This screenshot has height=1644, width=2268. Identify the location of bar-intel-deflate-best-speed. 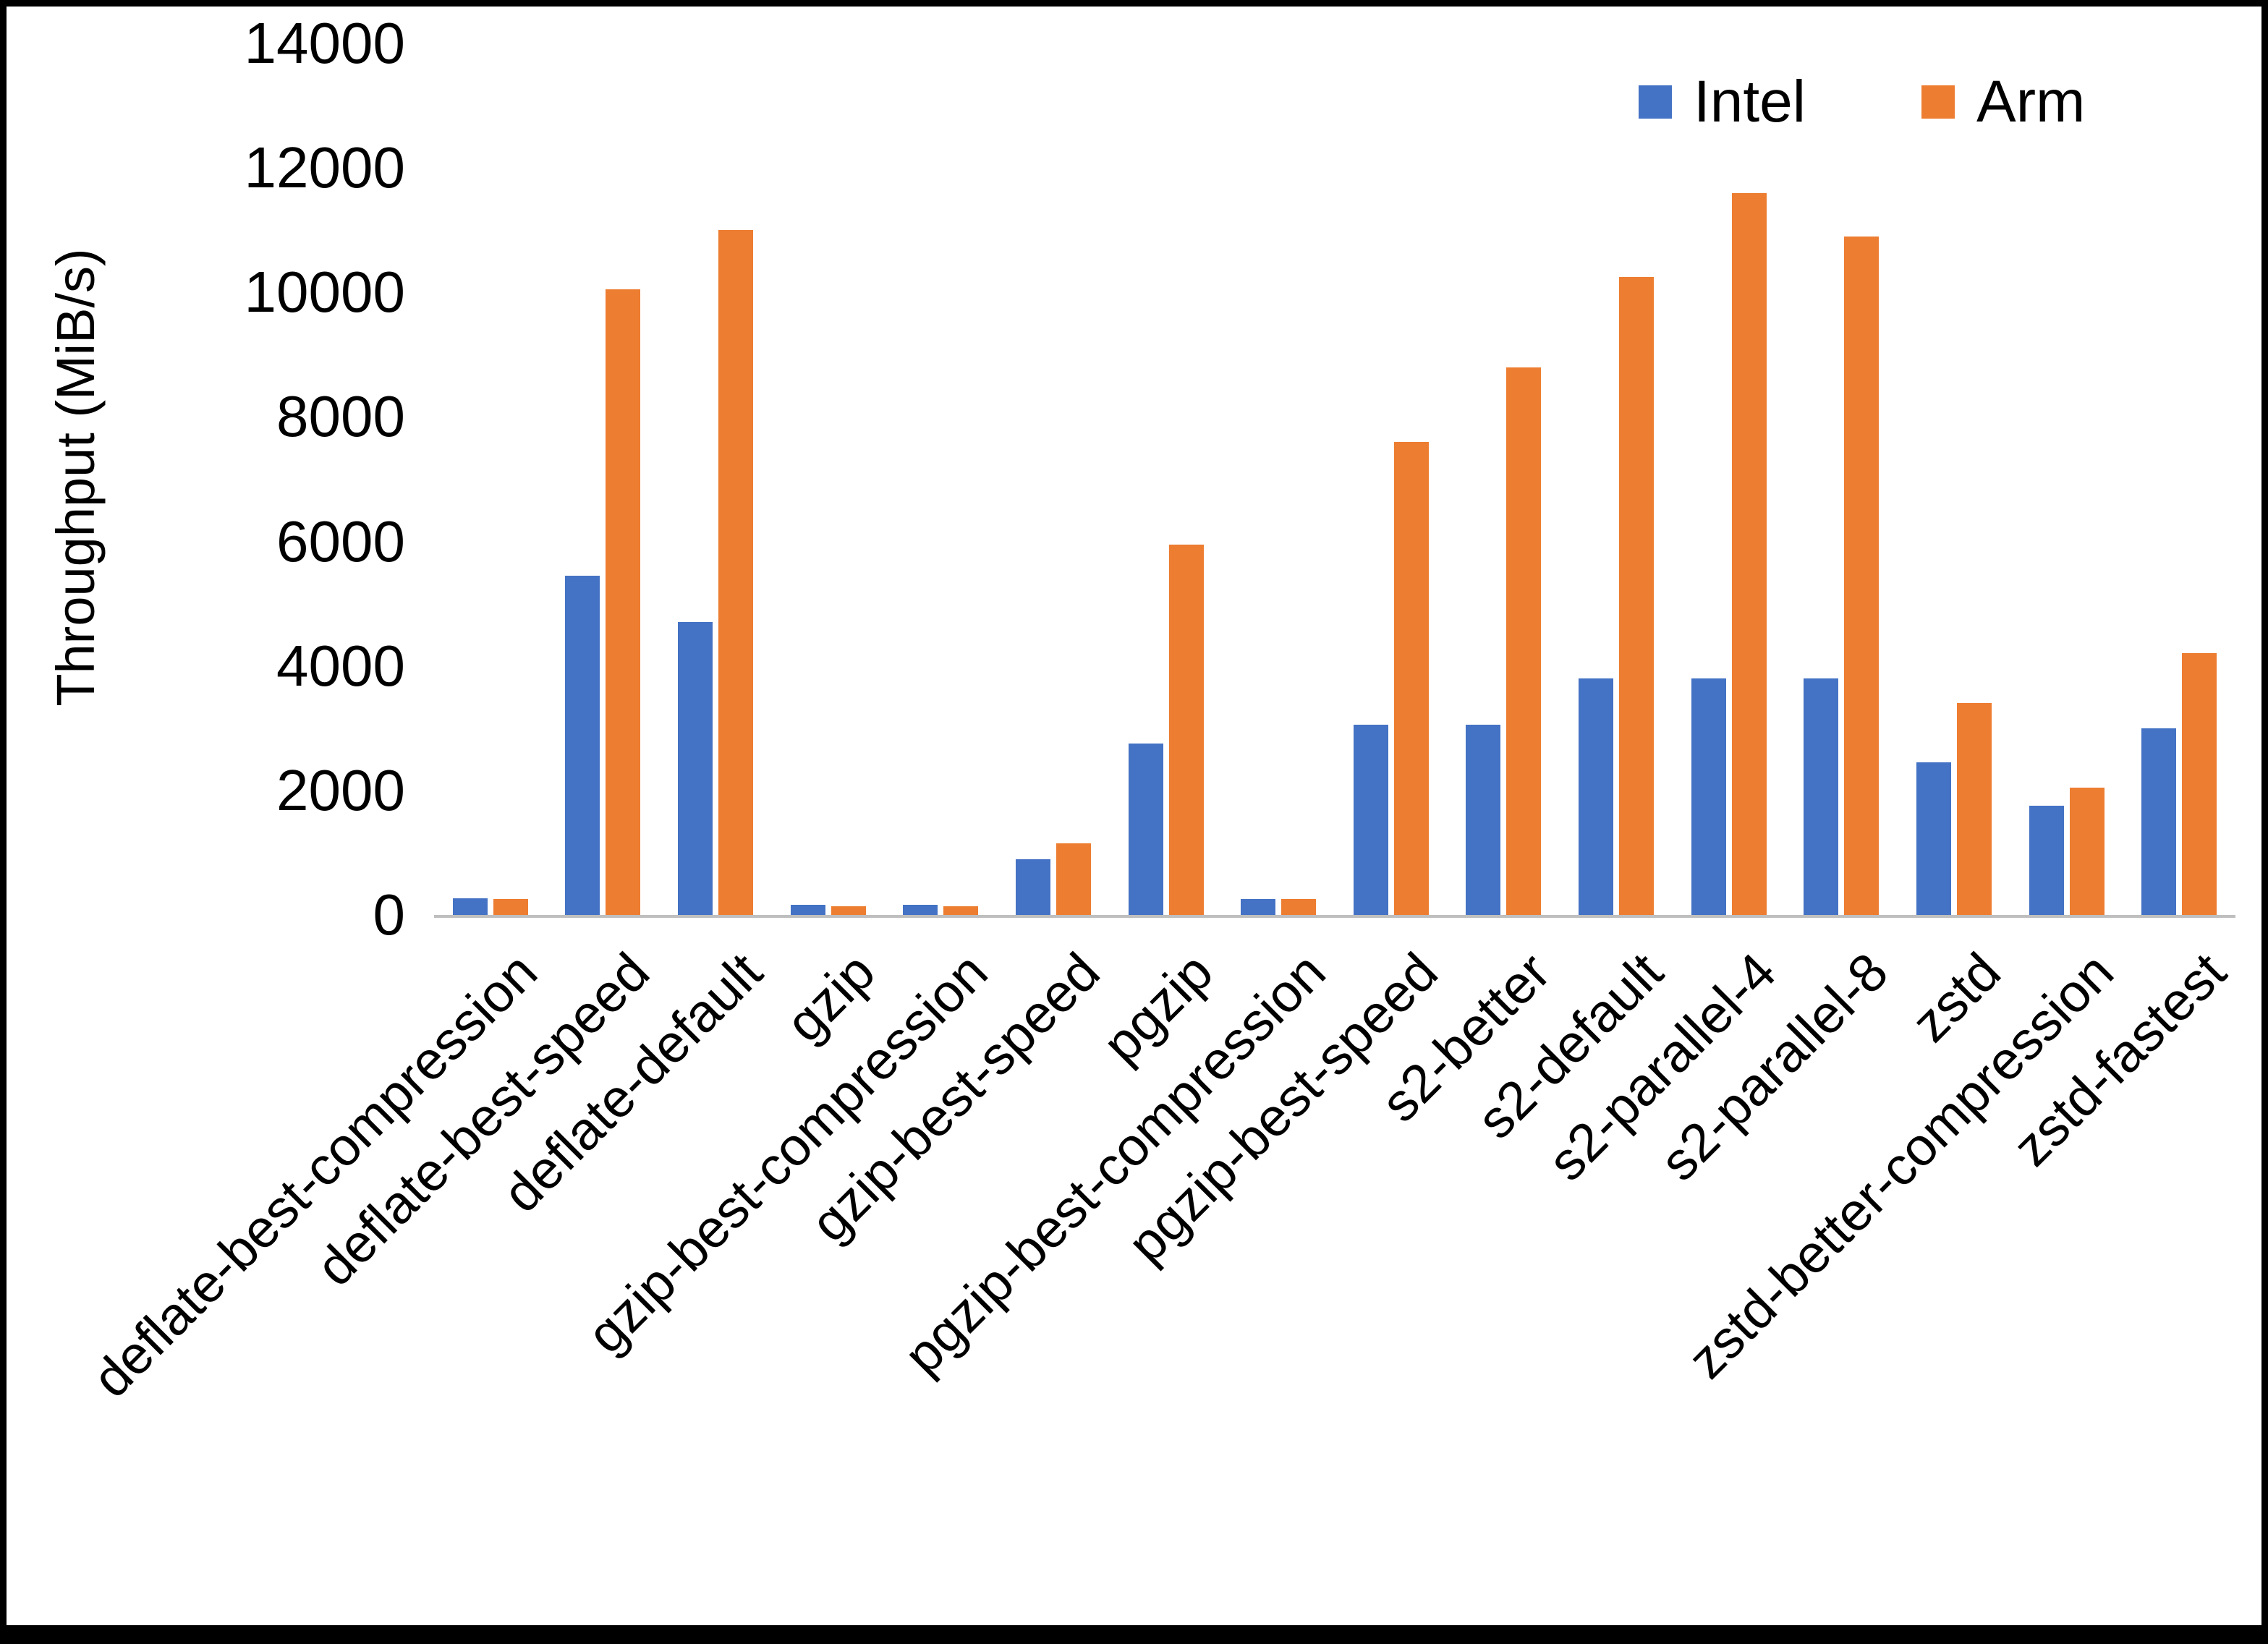
(582, 745).